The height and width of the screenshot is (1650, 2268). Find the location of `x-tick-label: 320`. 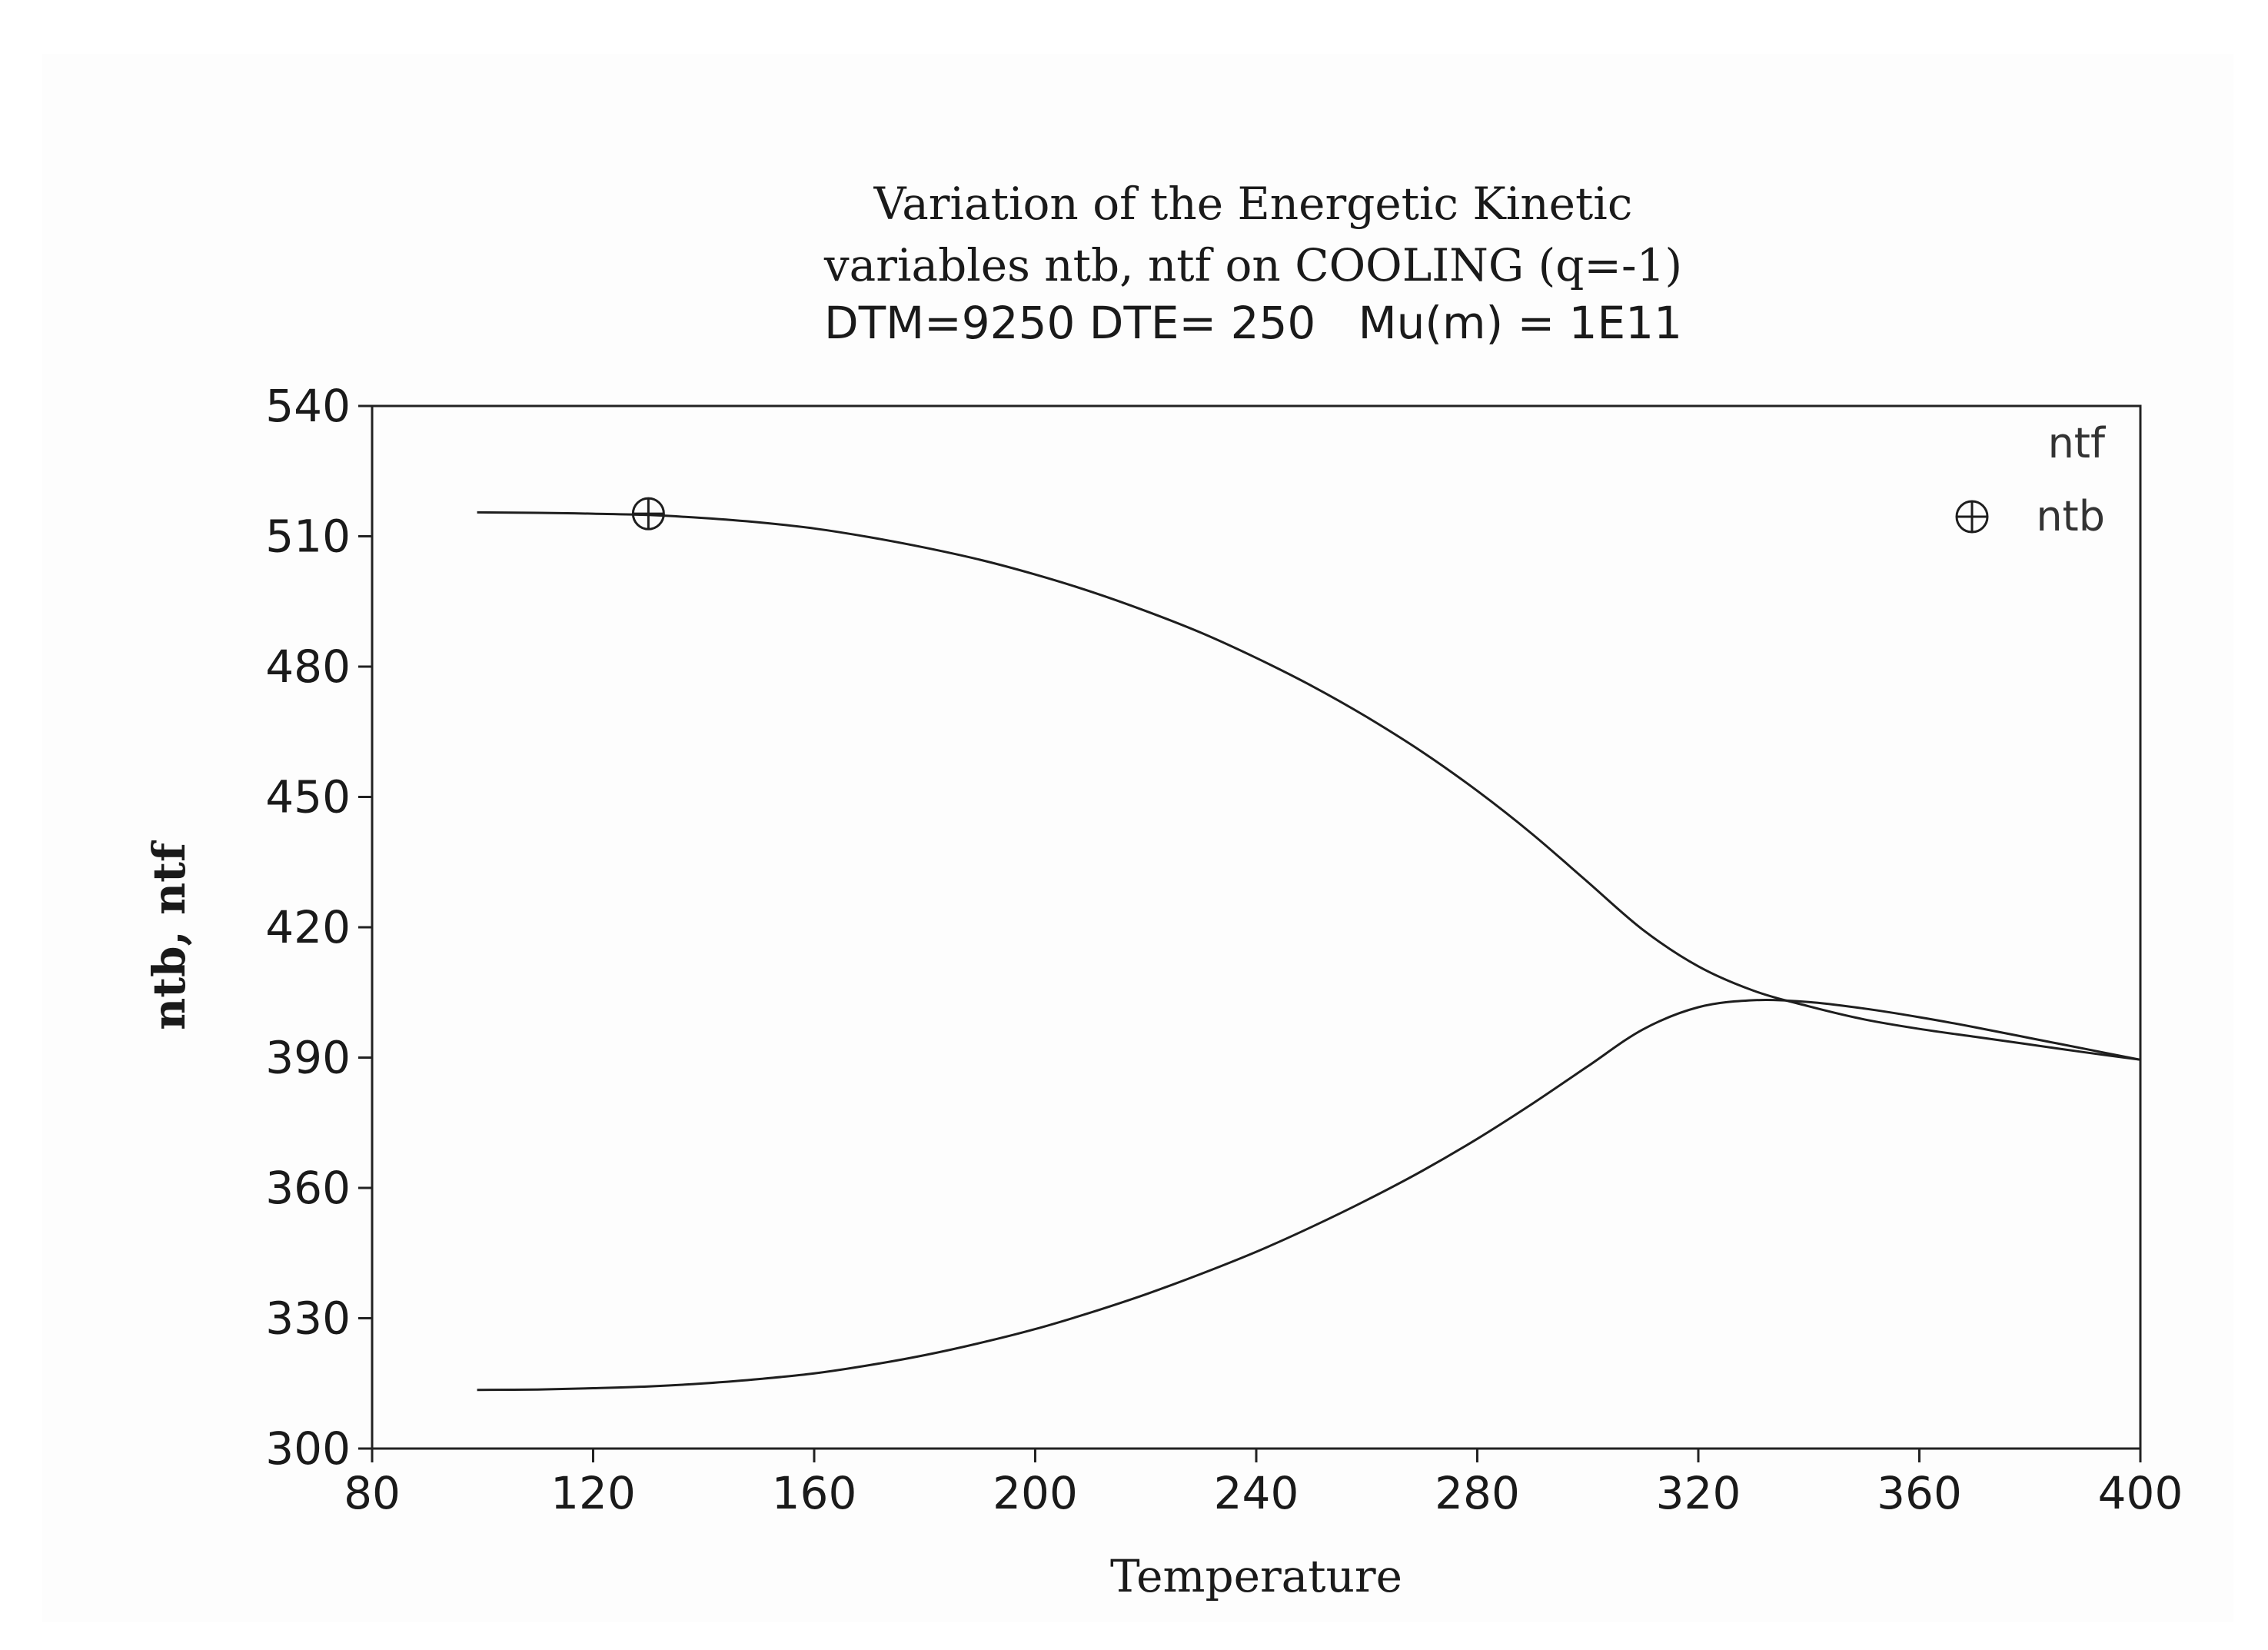

x-tick-label: 320 is located at coordinates (1698, 1493).